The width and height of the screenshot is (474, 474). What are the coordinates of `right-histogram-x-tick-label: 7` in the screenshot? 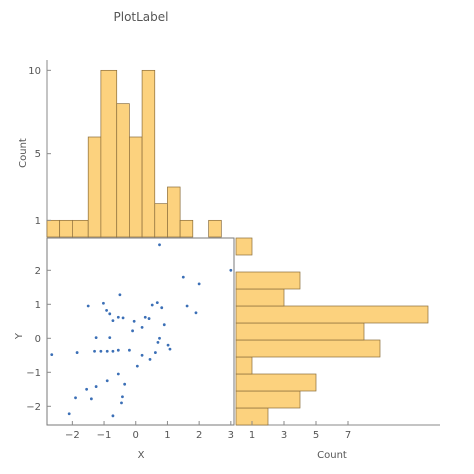 It's located at (348, 435).